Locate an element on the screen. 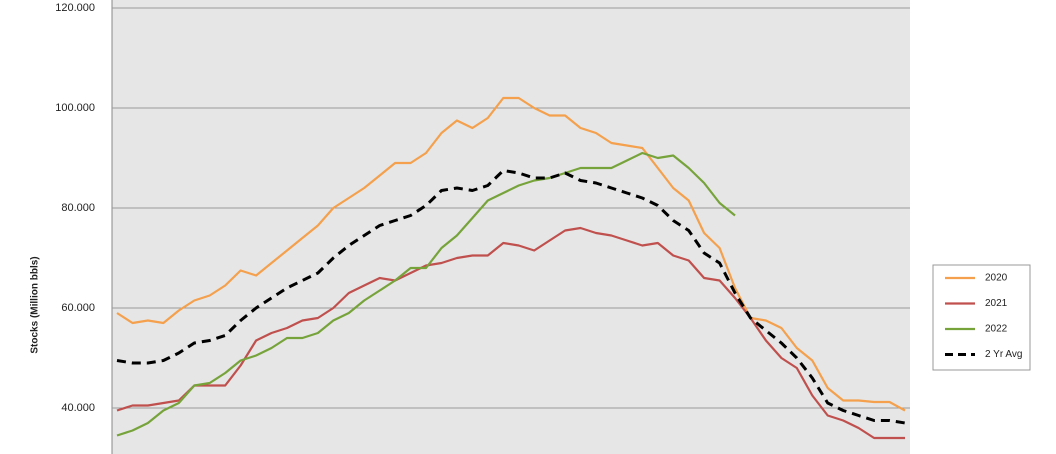 The height and width of the screenshot is (454, 1056). y-tick-label: 40.000 is located at coordinates (78, 408).